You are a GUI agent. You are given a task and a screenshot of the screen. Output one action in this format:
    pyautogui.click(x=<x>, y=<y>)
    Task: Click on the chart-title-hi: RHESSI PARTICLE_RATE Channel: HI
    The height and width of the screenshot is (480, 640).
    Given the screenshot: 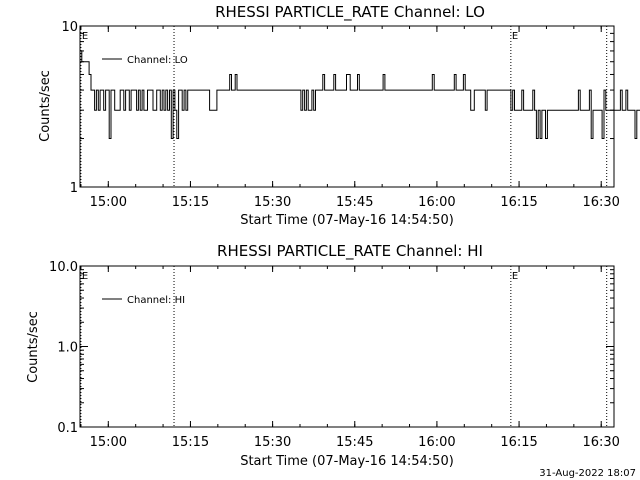 What is the action you would take?
    pyautogui.click(x=350, y=251)
    